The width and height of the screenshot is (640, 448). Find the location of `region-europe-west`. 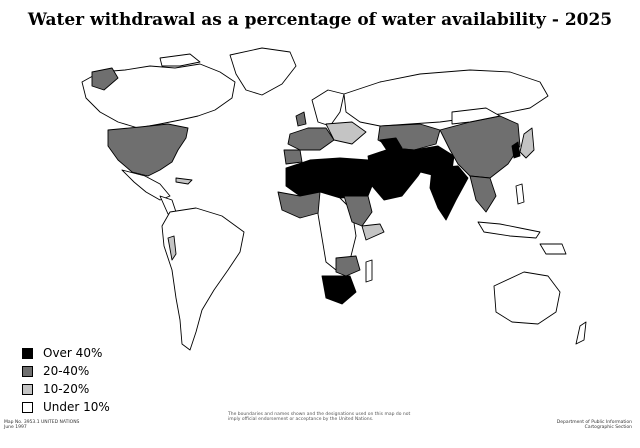

region-europe-west is located at coordinates (311, 139).